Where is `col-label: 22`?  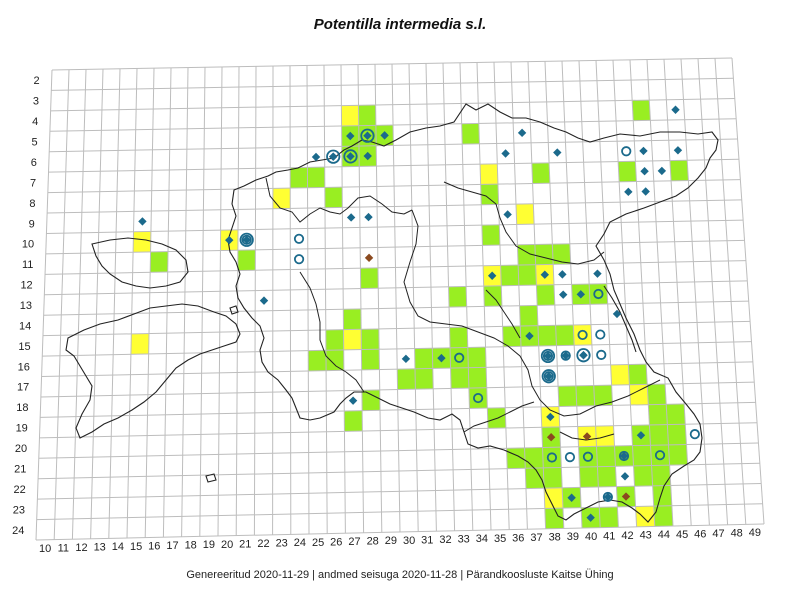
col-label: 22 is located at coordinates (263, 544).